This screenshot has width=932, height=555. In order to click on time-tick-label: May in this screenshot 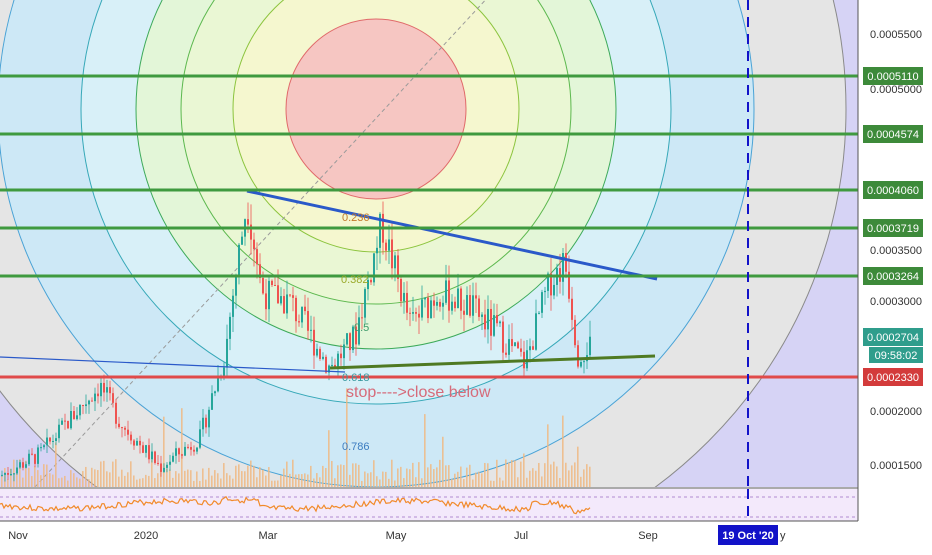, I will do `click(396, 536)`.